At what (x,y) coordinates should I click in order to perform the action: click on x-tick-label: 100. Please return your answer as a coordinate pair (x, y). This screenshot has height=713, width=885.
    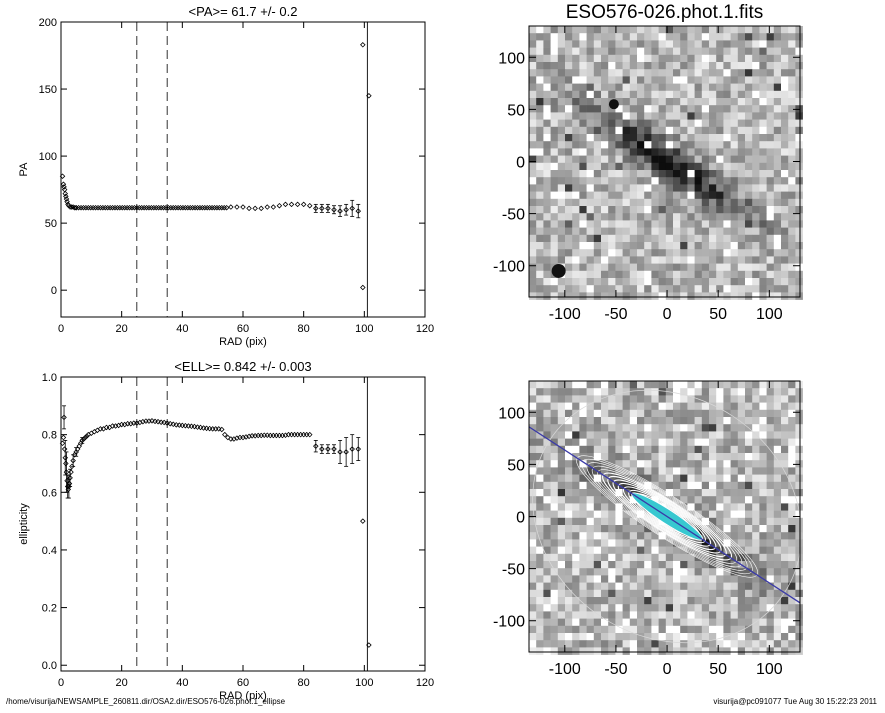
    Looking at the image, I should click on (364, 683).